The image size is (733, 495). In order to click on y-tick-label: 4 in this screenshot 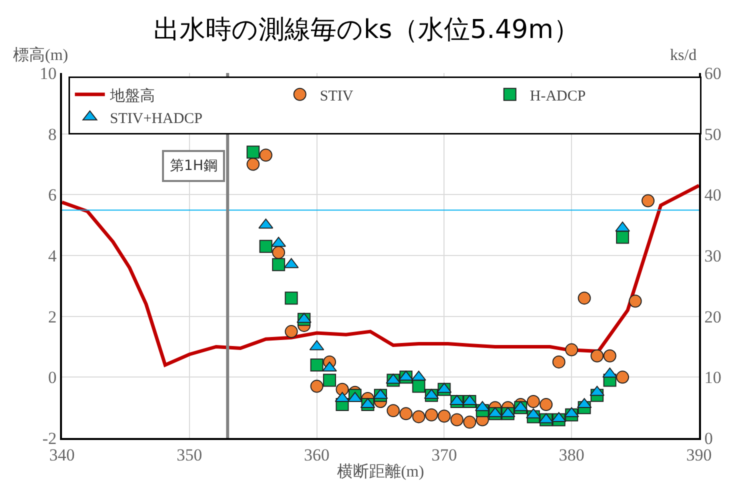, I will do `click(53, 256)`.